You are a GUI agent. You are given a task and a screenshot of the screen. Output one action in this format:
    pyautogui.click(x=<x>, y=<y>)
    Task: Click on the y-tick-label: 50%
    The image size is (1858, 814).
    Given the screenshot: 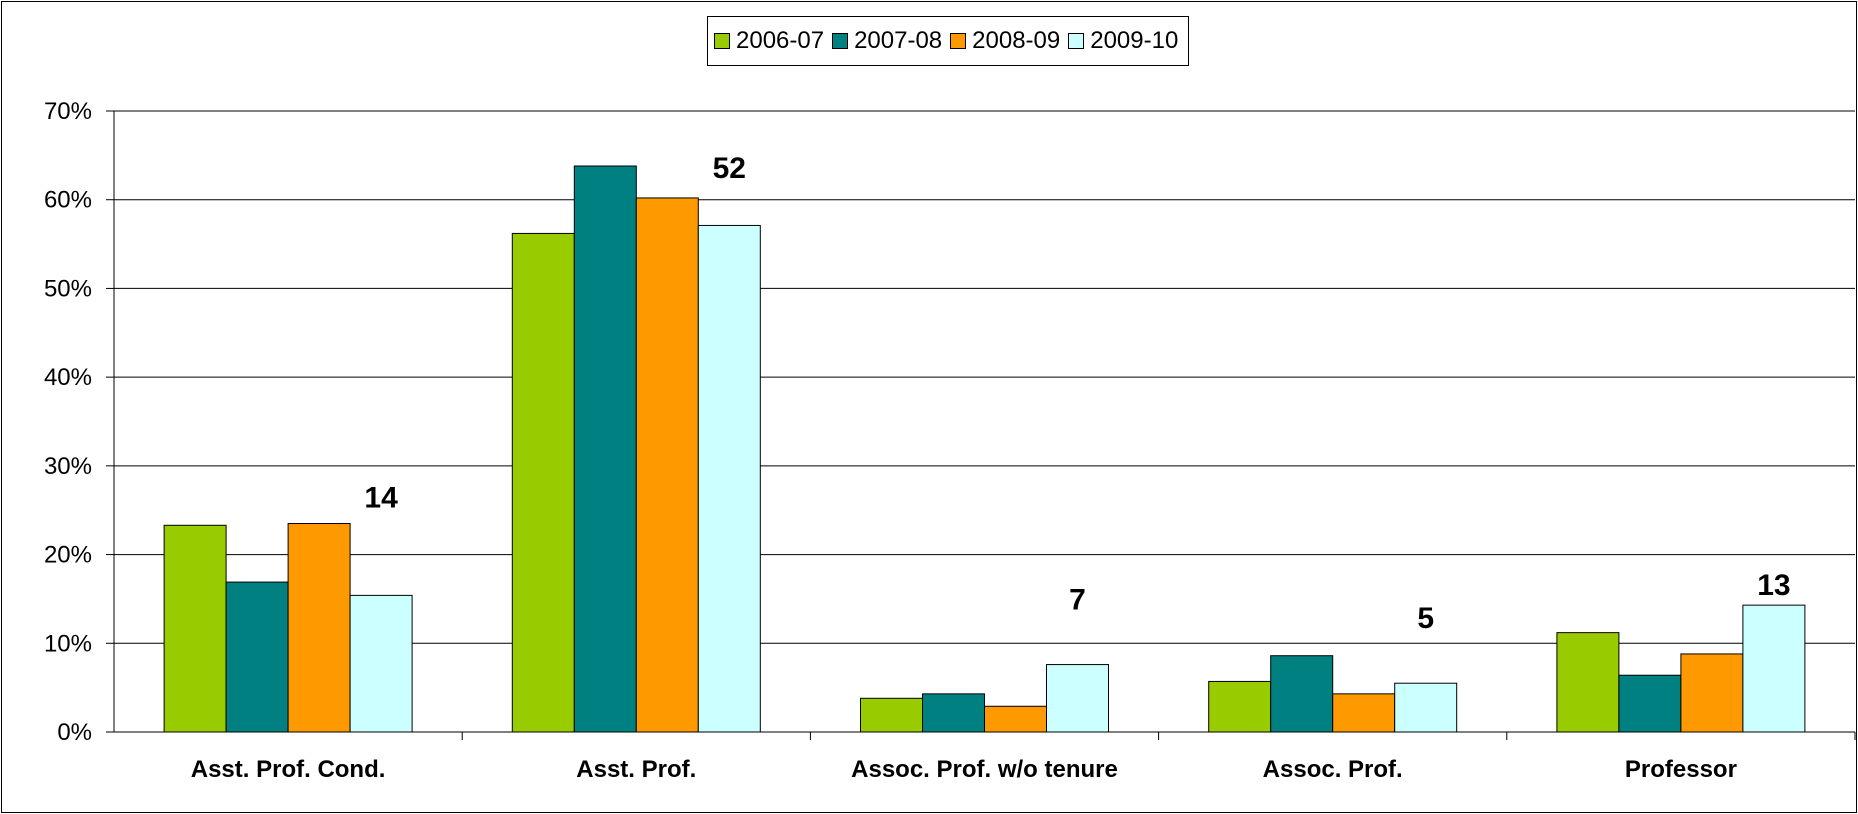 What is the action you would take?
    pyautogui.click(x=68, y=288)
    